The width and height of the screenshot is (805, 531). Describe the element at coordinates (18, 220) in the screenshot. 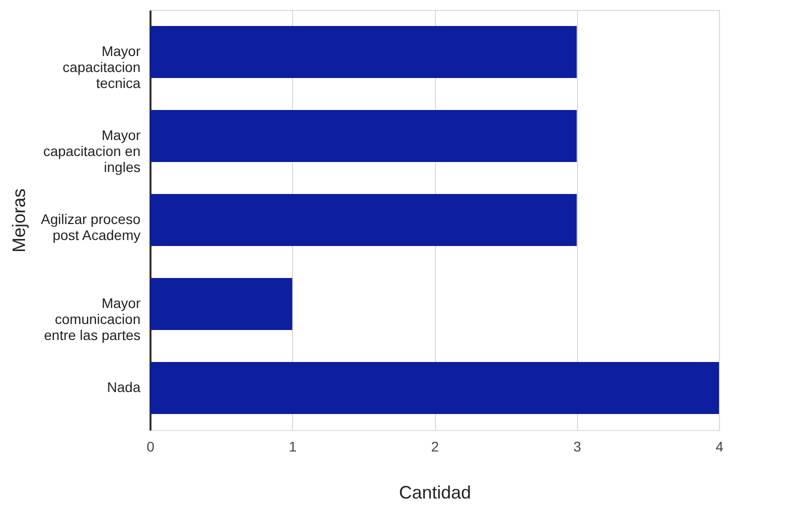

I see `y-axis-title: Mejoras` at that location.